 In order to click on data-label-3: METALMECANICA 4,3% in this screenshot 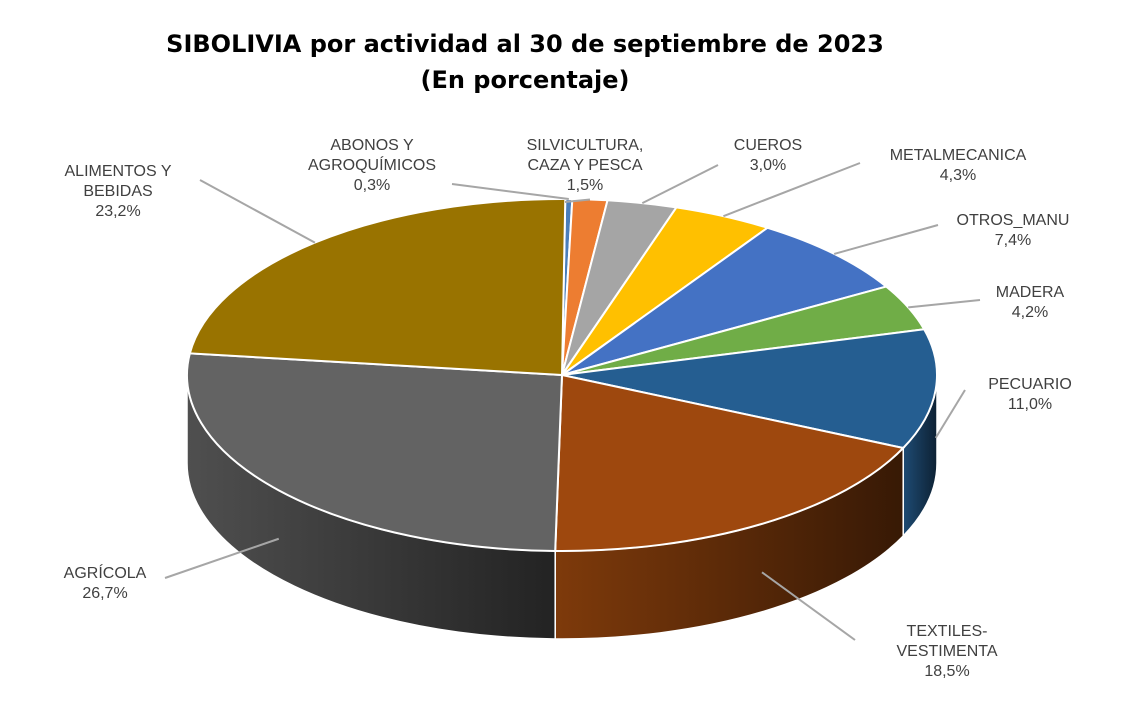, I will do `click(958, 165)`.